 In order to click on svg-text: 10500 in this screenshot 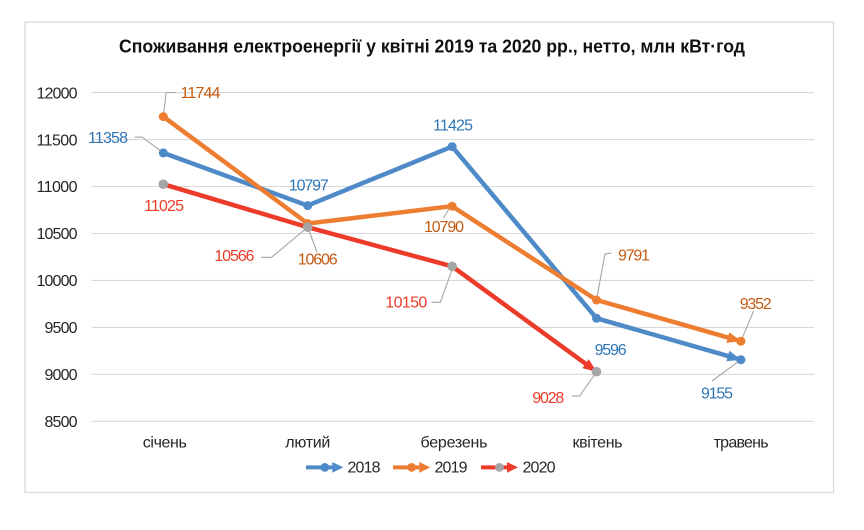, I will do `click(57, 234)`.